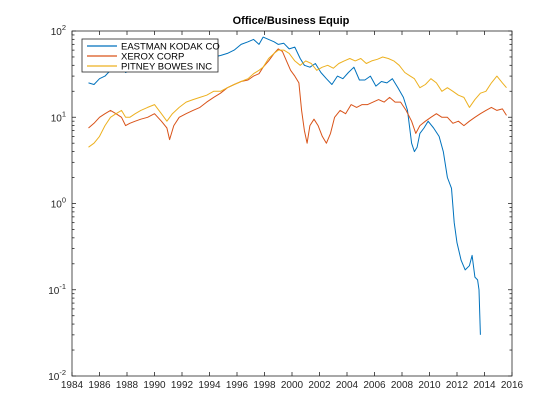 The width and height of the screenshot is (560, 420). Describe the element at coordinates (182, 385) in the screenshot. I see `x-tick-label: 1992` at that location.